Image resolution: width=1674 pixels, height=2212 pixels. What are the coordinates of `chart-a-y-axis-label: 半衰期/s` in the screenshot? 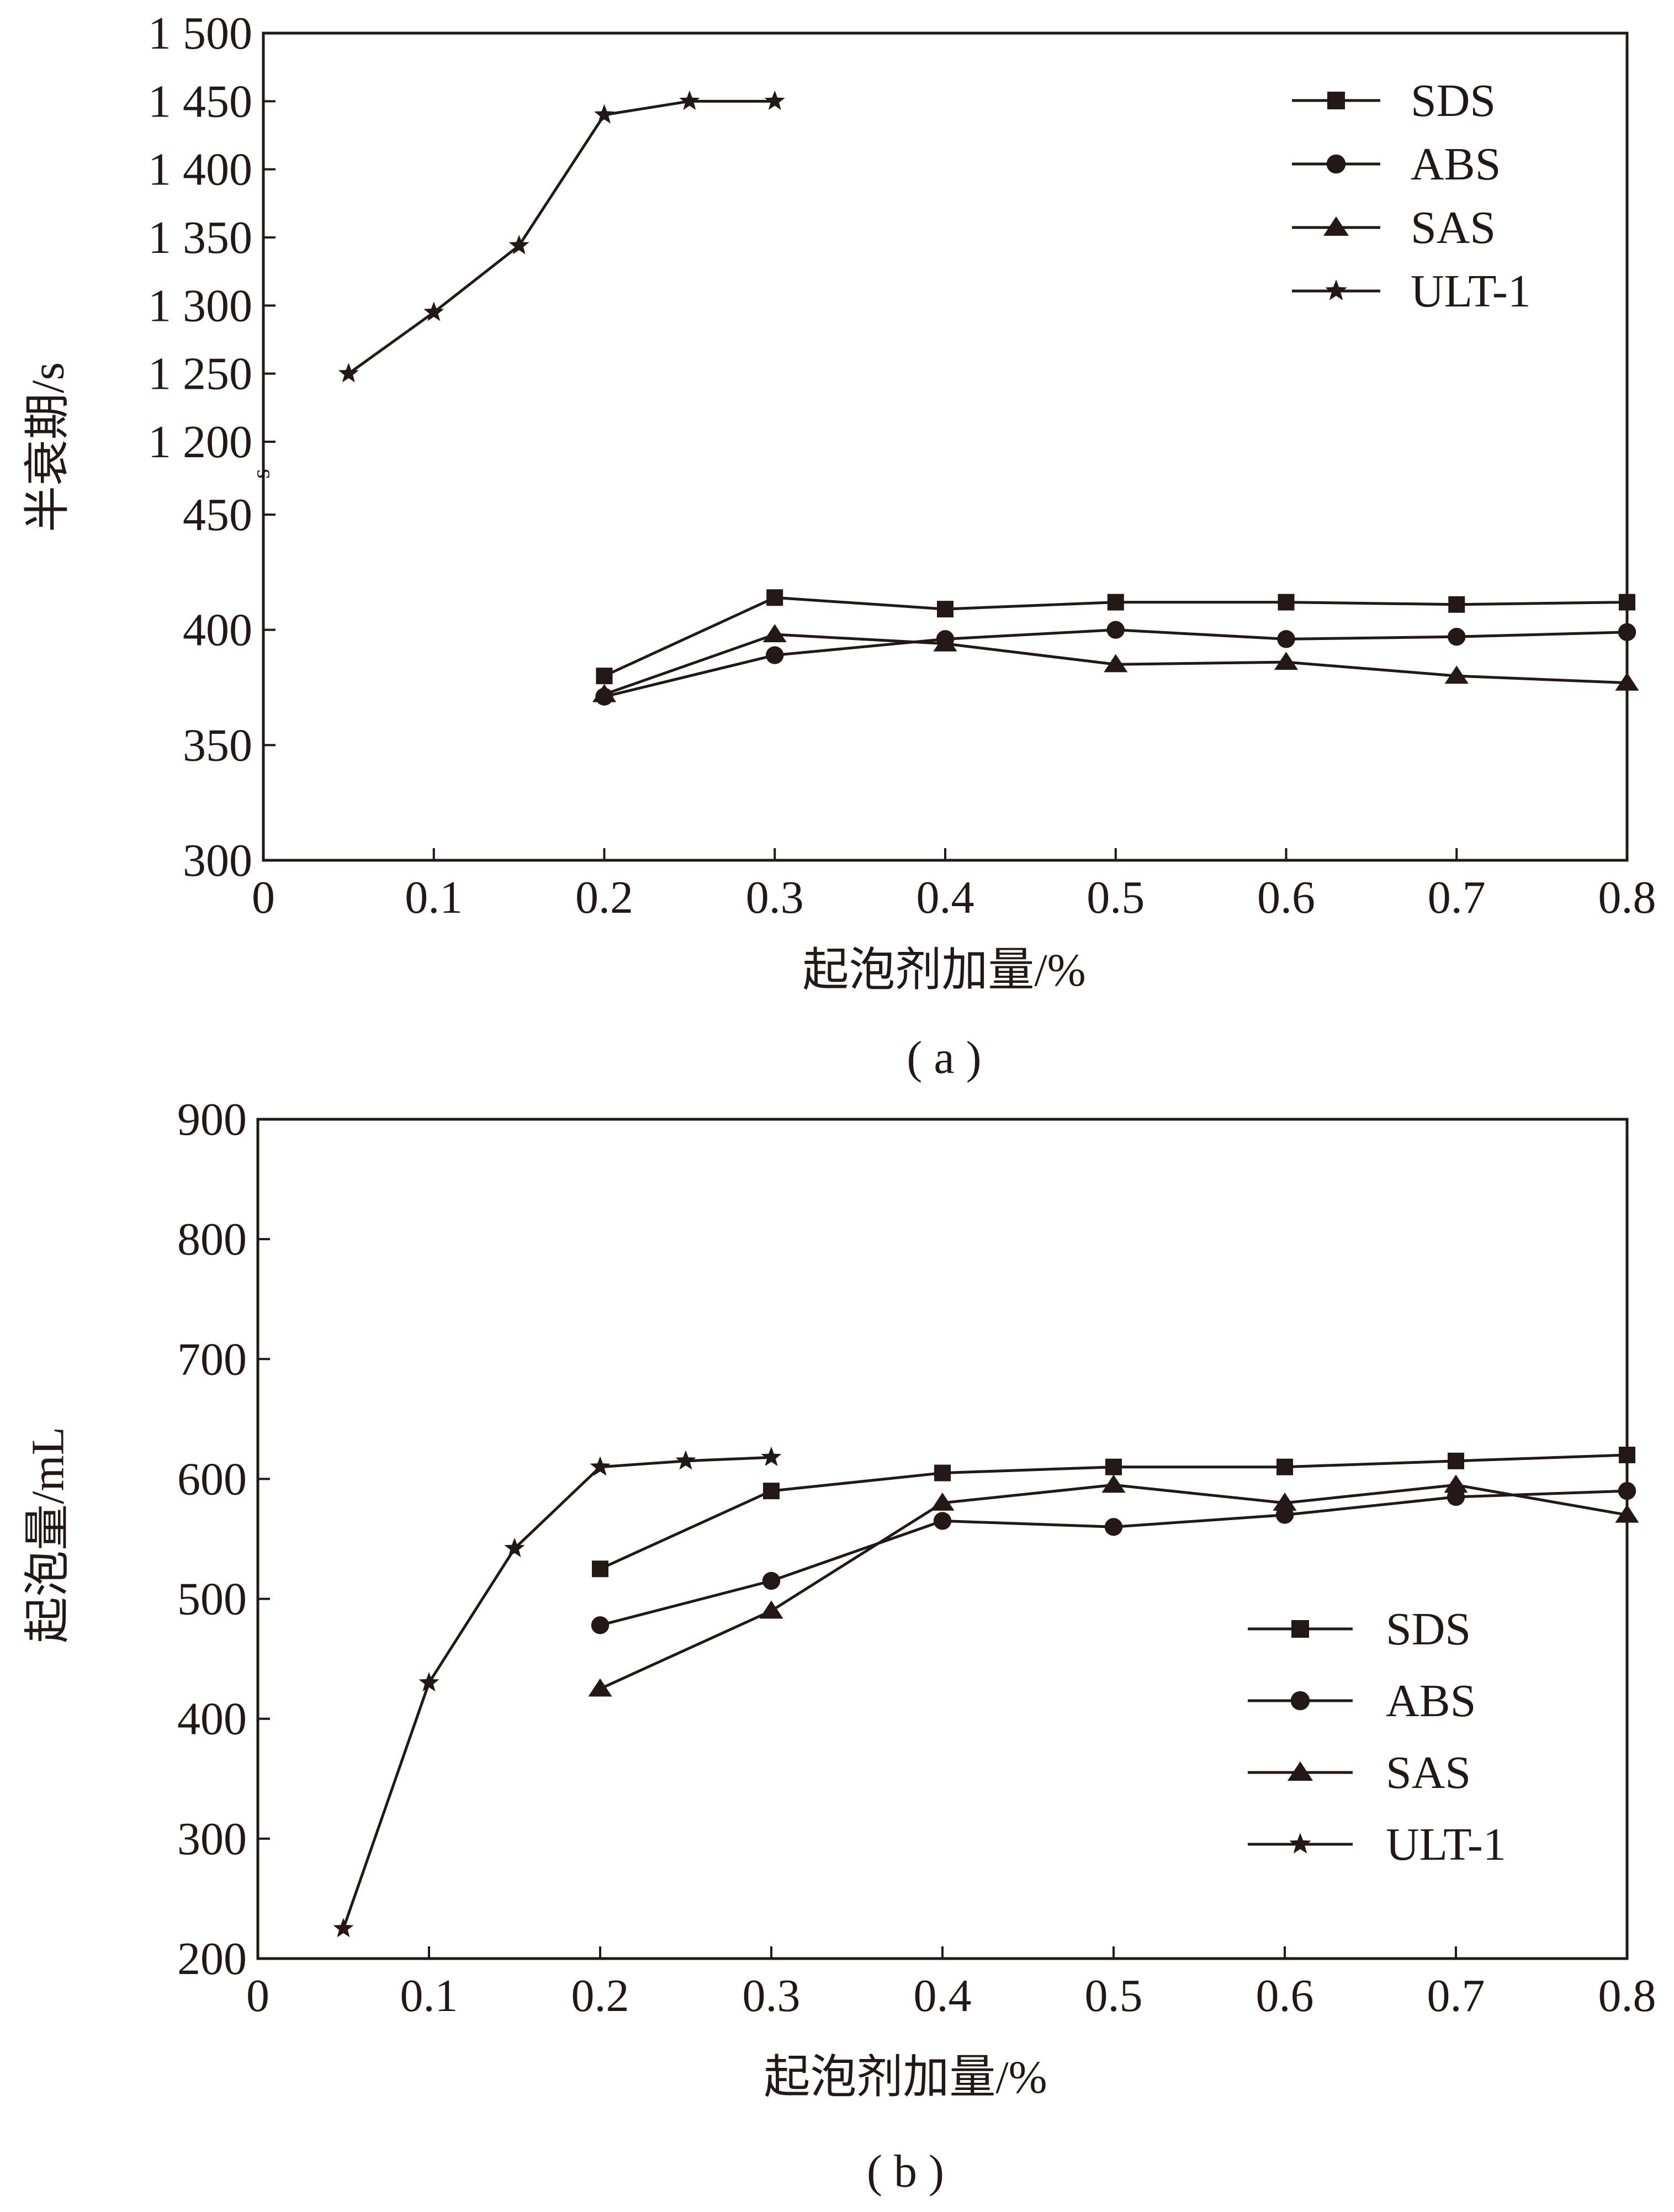 It's located at (47, 447).